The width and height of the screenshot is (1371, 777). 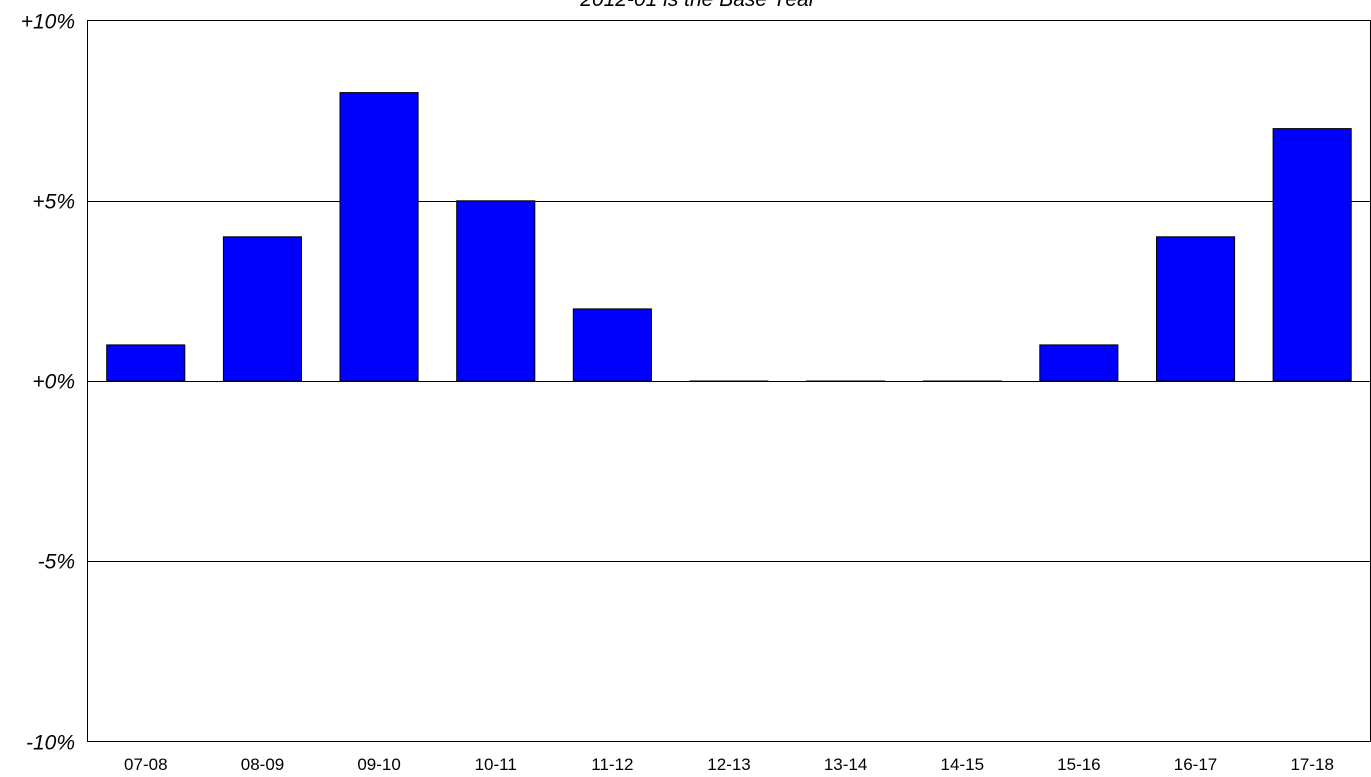 What do you see at coordinates (1195, 764) in the screenshot?
I see `x-tick-label: 16-17` at bounding box center [1195, 764].